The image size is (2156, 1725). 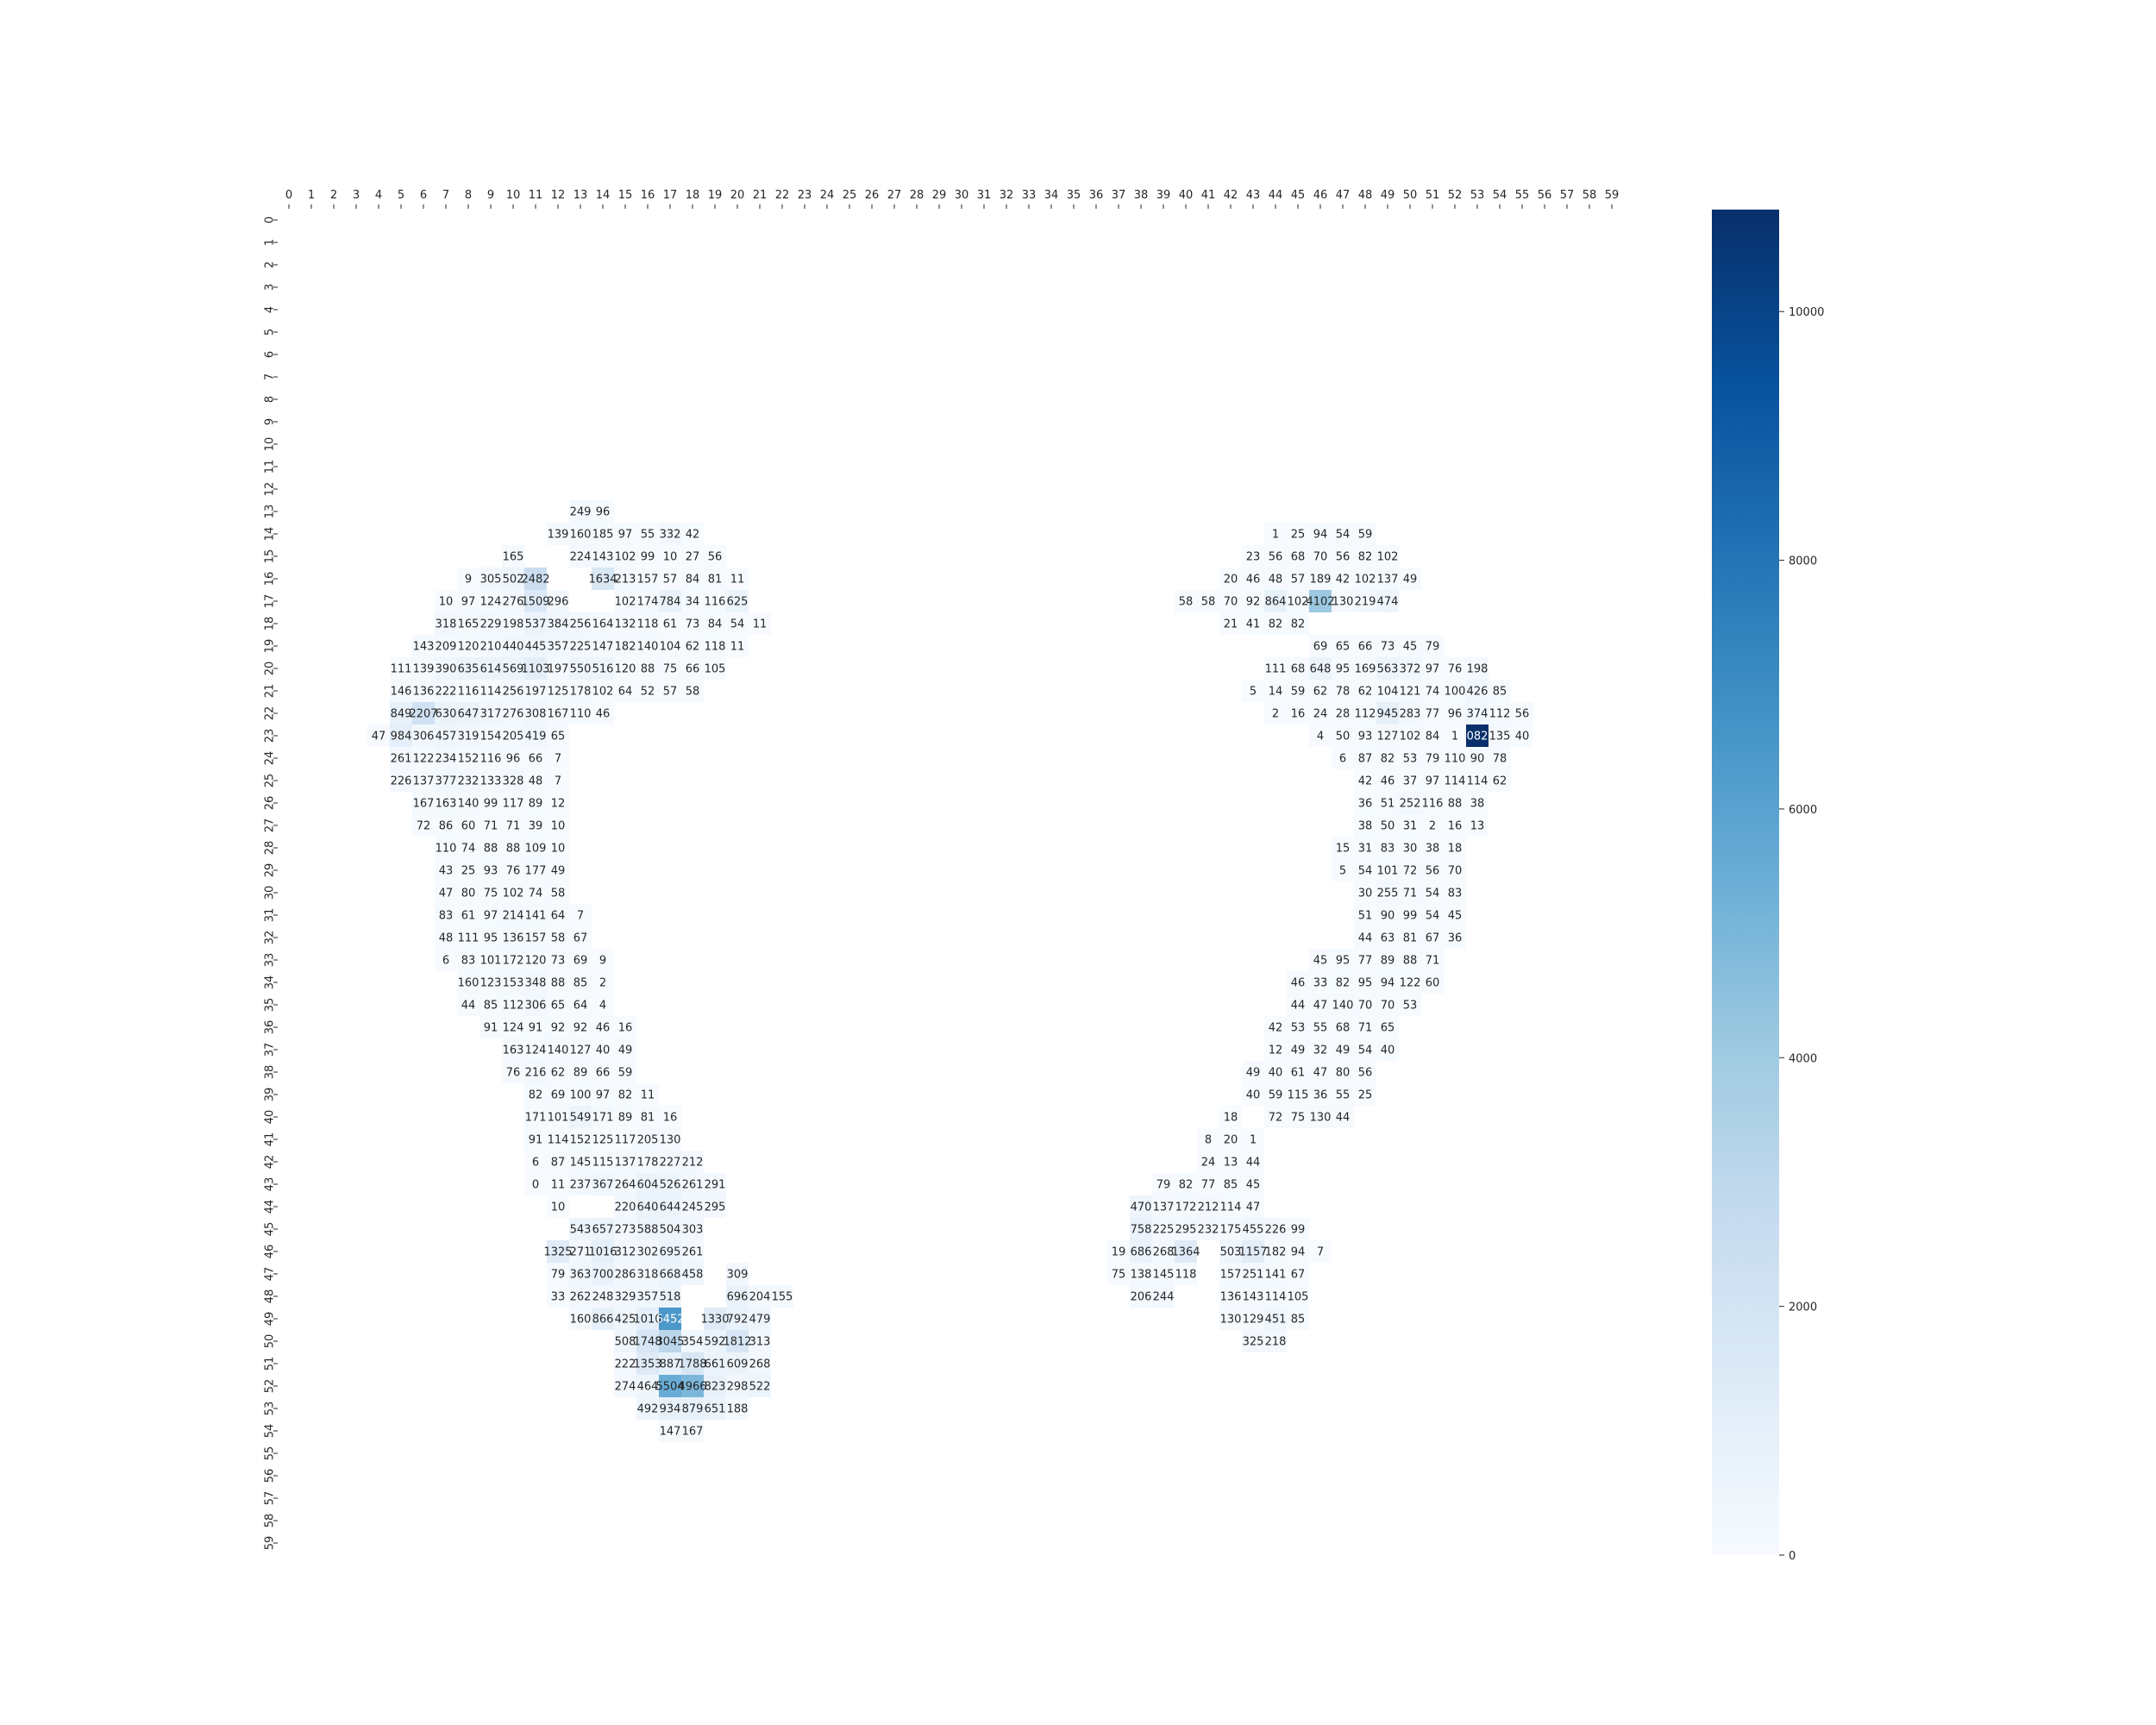 What do you see at coordinates (1365, 714) in the screenshot?
I see `cell-value-label: 112` at bounding box center [1365, 714].